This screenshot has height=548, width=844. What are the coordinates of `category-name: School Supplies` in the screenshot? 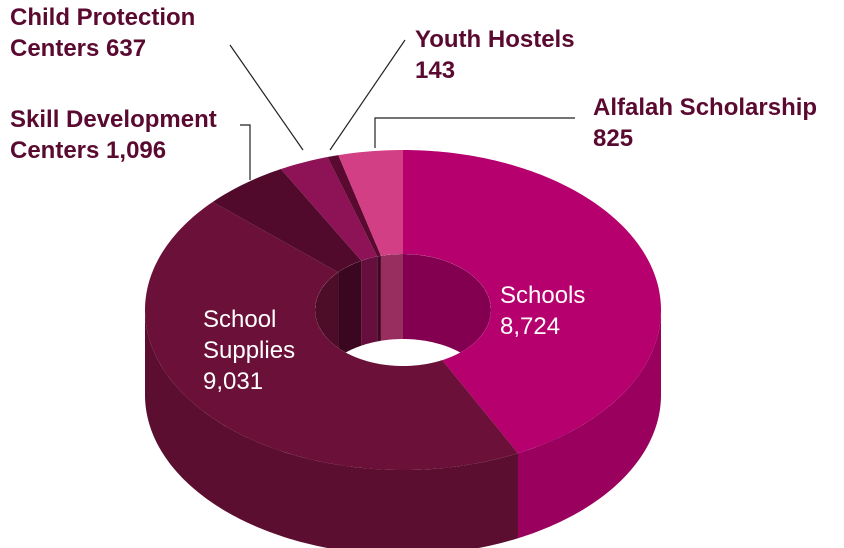 It's located at (249, 335).